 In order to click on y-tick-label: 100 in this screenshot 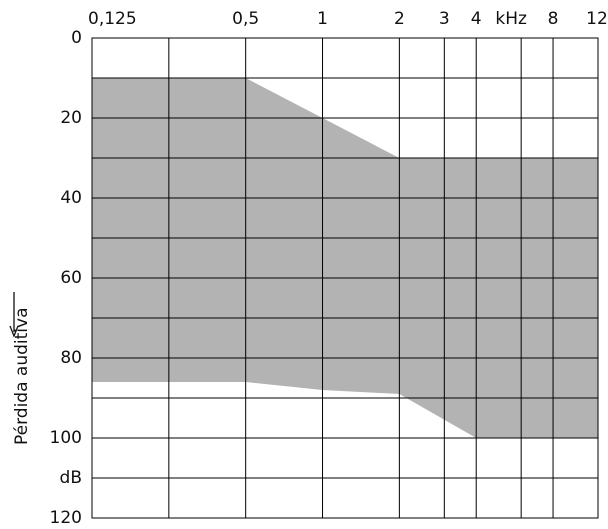, I will do `click(66, 438)`.